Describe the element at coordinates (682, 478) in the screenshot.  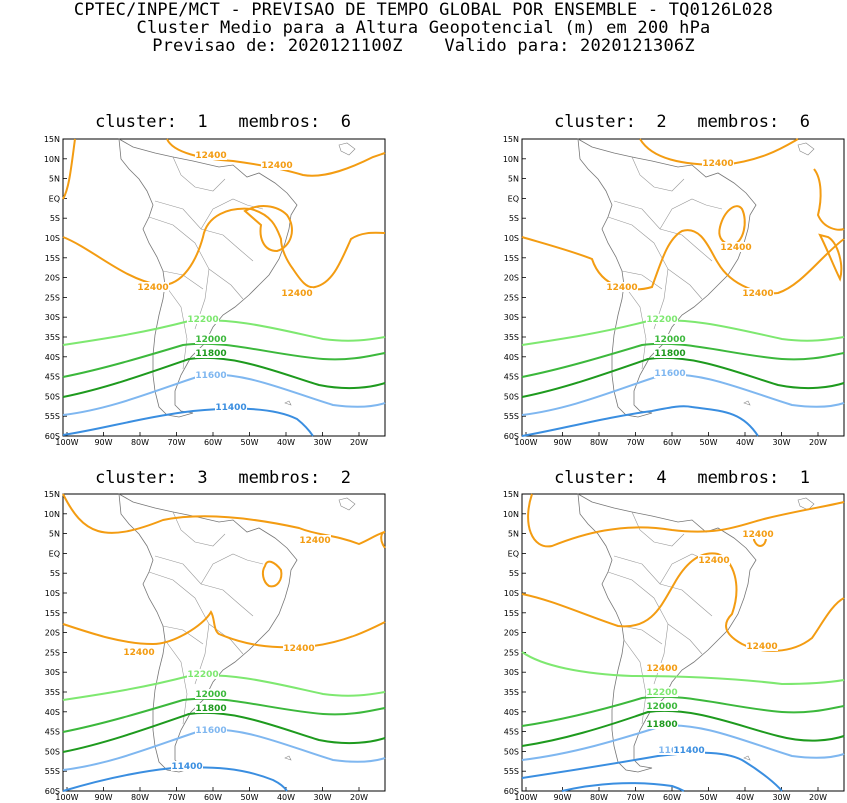
I see `panel-4-title: cluster: 4 membros: 1` at that location.